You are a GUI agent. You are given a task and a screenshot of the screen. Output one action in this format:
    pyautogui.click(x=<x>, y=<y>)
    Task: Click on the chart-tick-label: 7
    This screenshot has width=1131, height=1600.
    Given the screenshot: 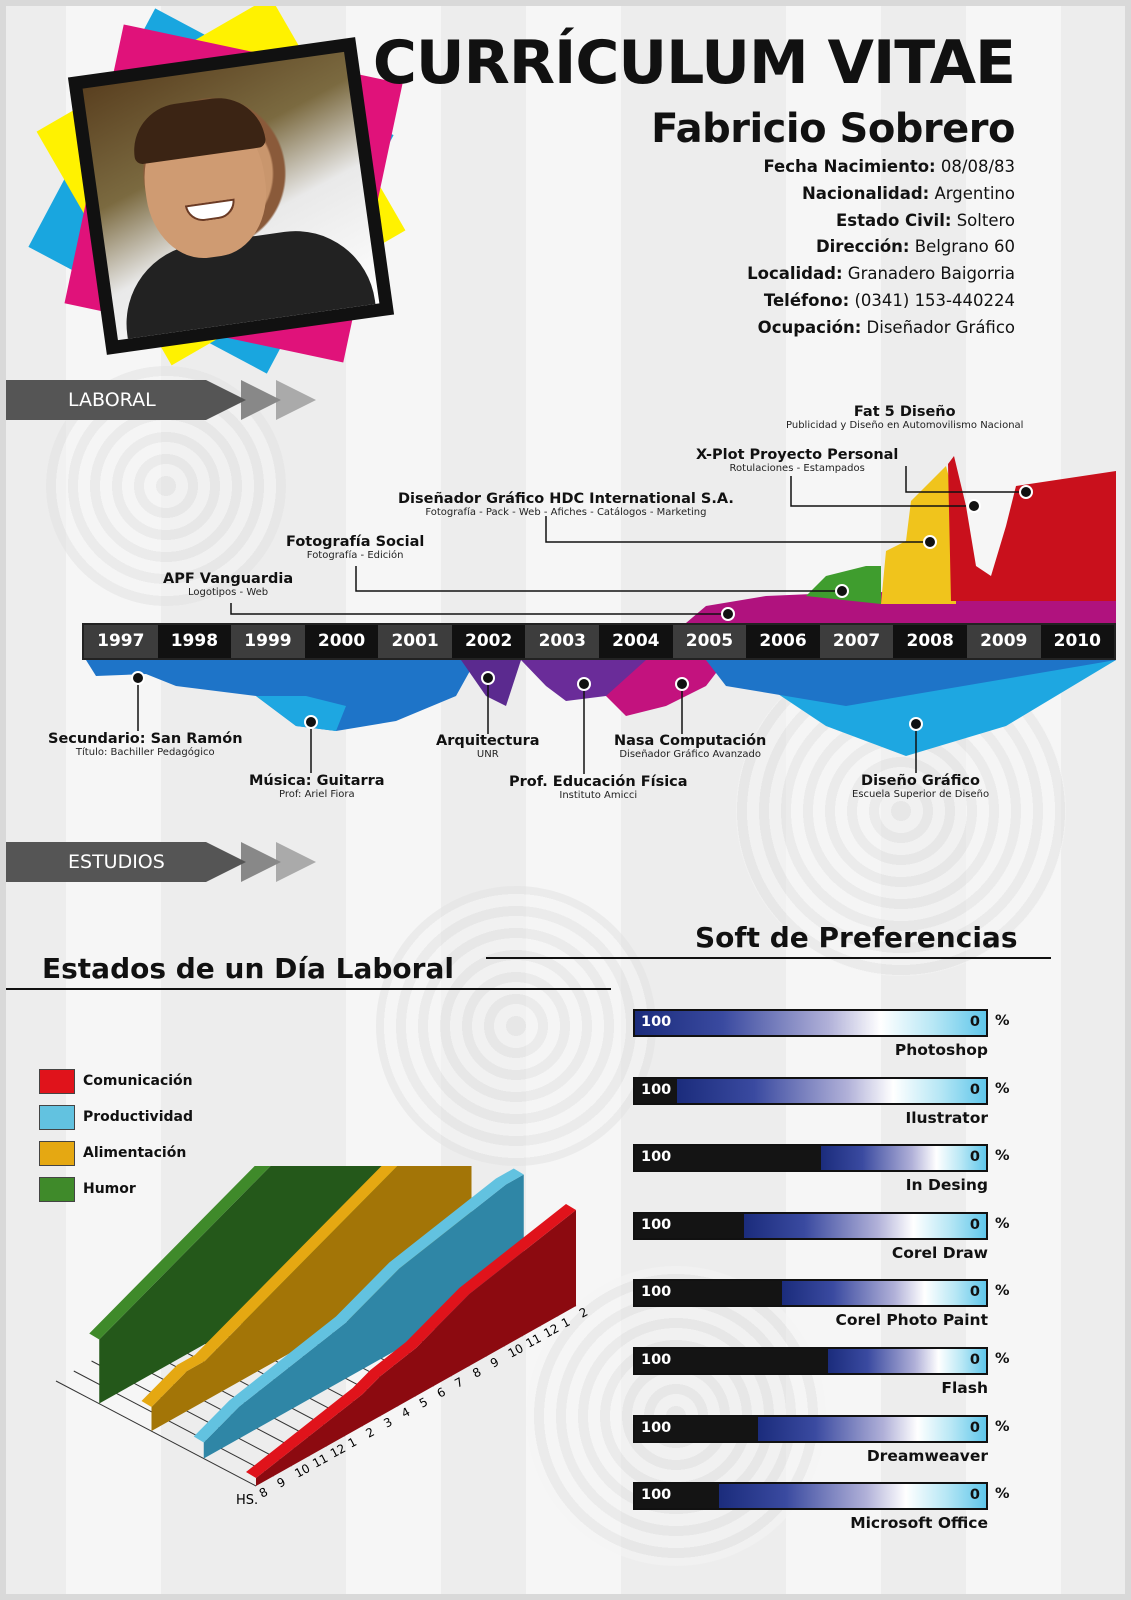 What is the action you would take?
    pyautogui.click(x=458, y=1383)
    